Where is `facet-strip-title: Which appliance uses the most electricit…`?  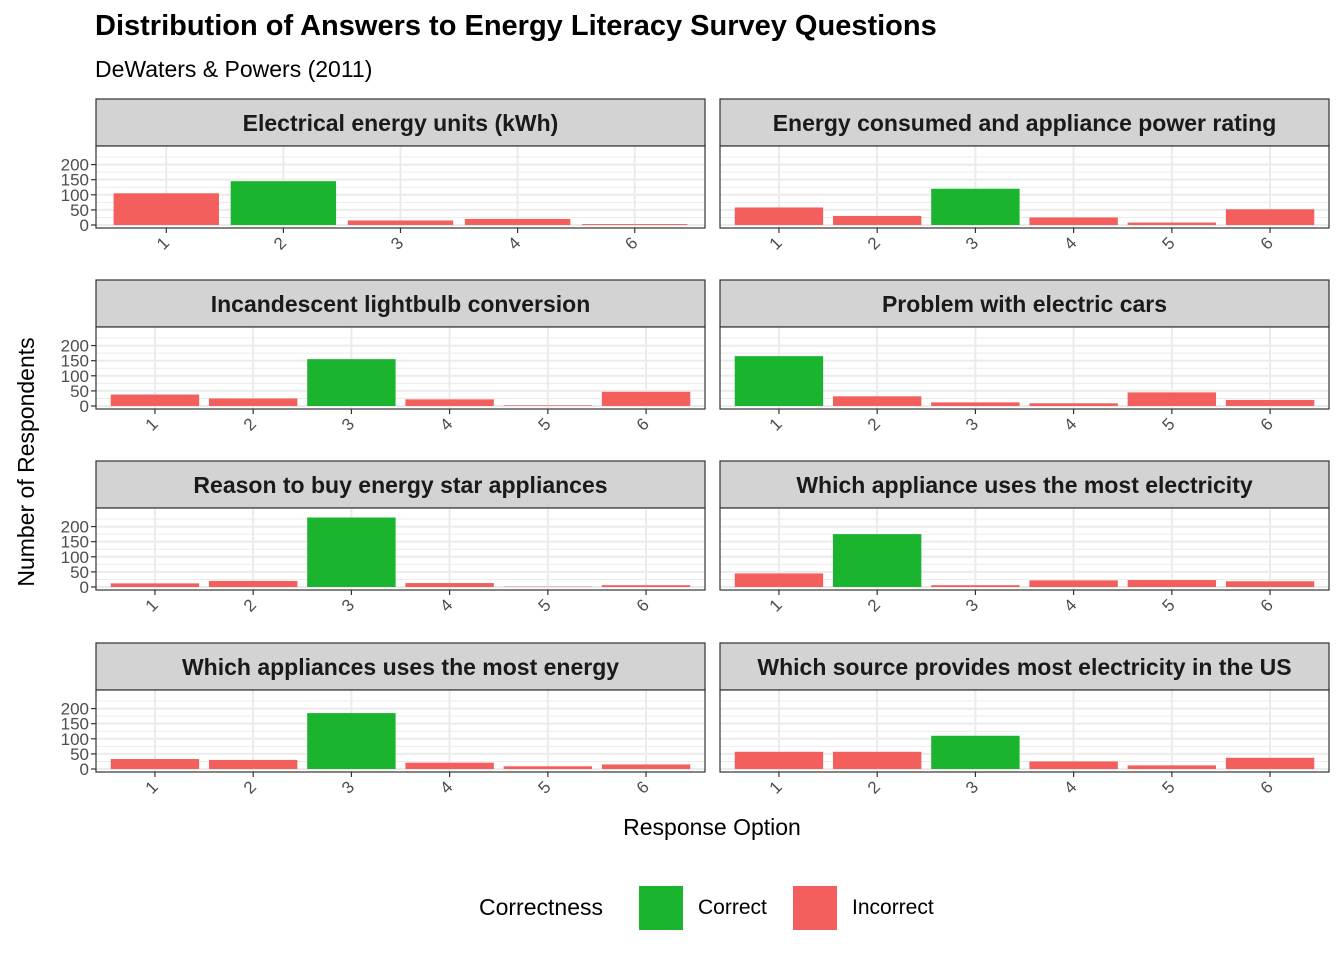 facet-strip-title: Which appliance uses the most electricit… is located at coordinates (1024, 485).